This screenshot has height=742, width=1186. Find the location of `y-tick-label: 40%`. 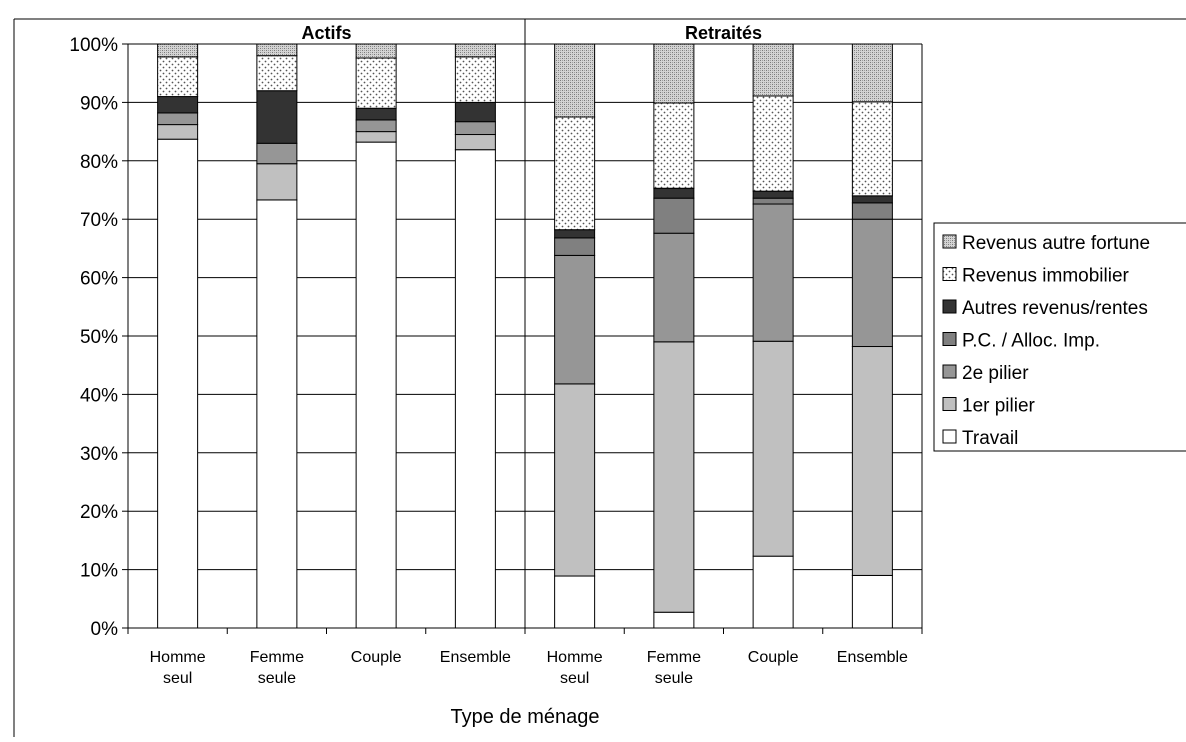

y-tick-label: 40% is located at coordinates (99, 395).